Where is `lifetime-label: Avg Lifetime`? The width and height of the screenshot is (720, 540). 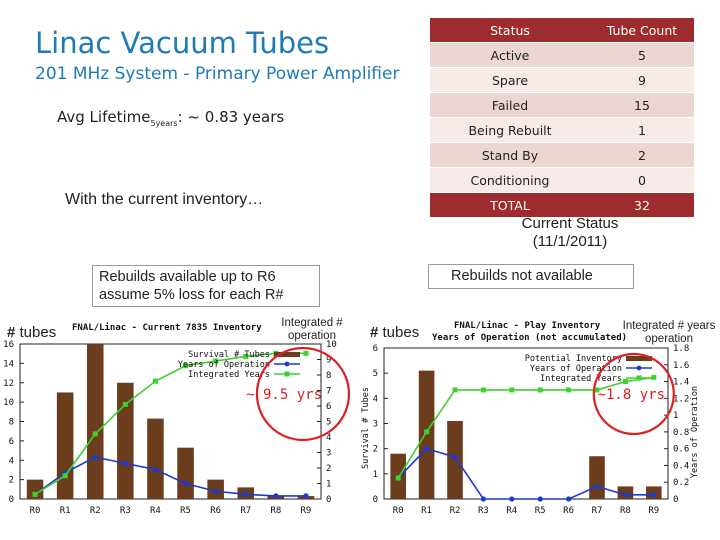
lifetime-label: Avg Lifetime is located at coordinates (104, 117).